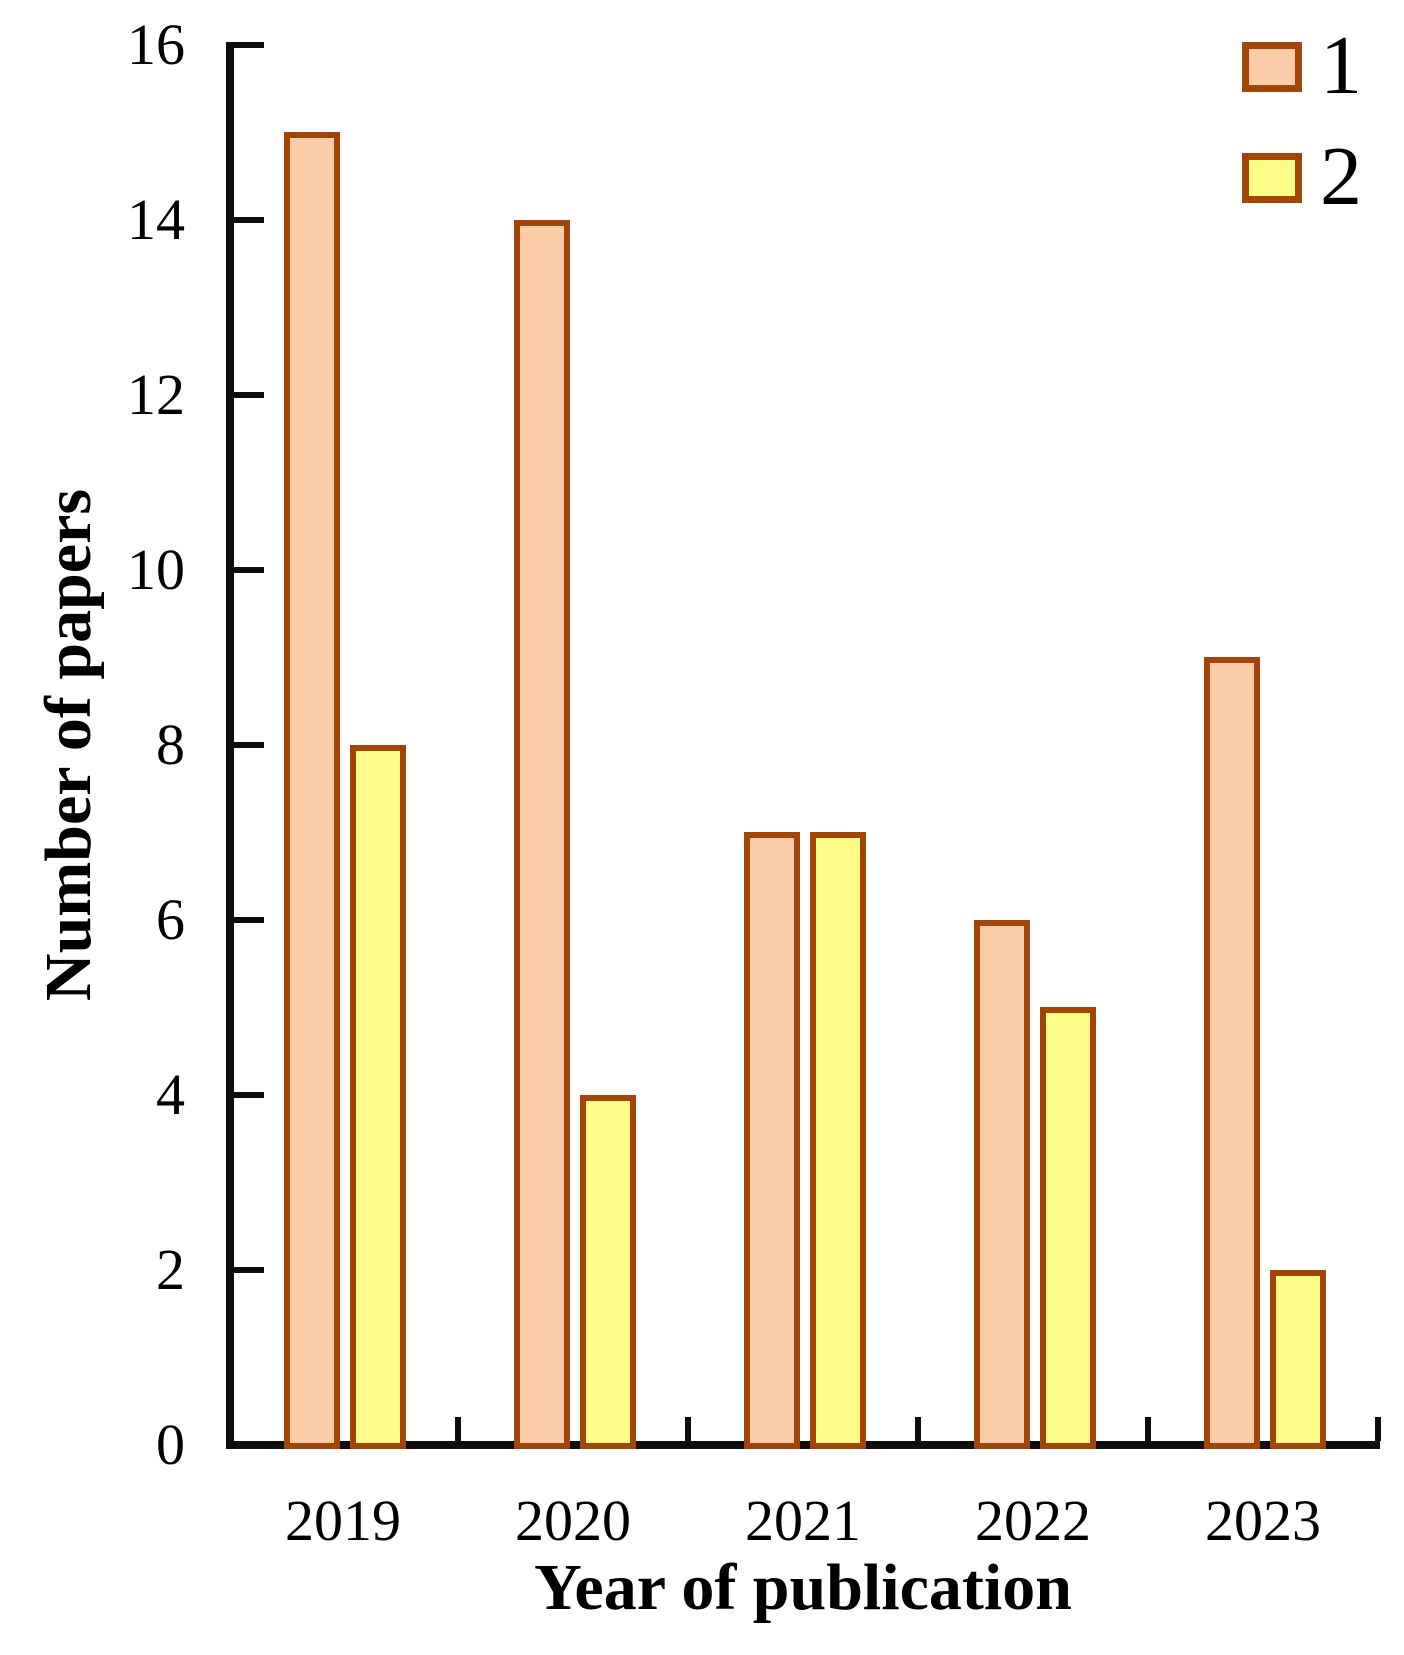 This screenshot has height=1655, width=1404. What do you see at coordinates (1263, 1520) in the screenshot?
I see `x-tick-label: 2023` at bounding box center [1263, 1520].